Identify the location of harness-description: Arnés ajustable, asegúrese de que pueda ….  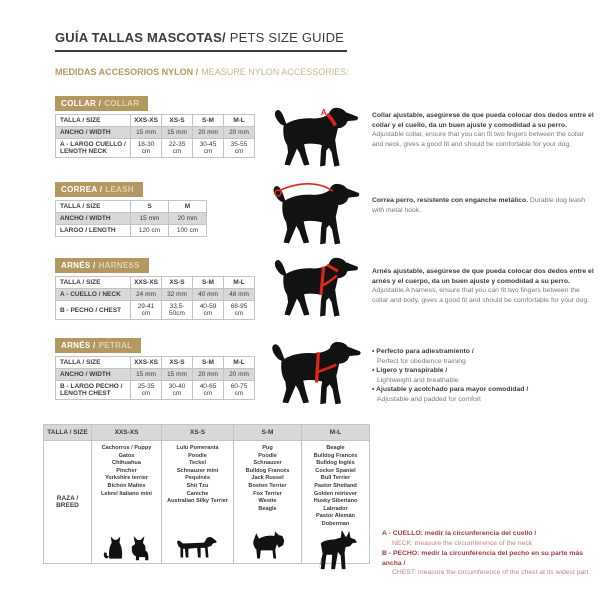
(484, 286).